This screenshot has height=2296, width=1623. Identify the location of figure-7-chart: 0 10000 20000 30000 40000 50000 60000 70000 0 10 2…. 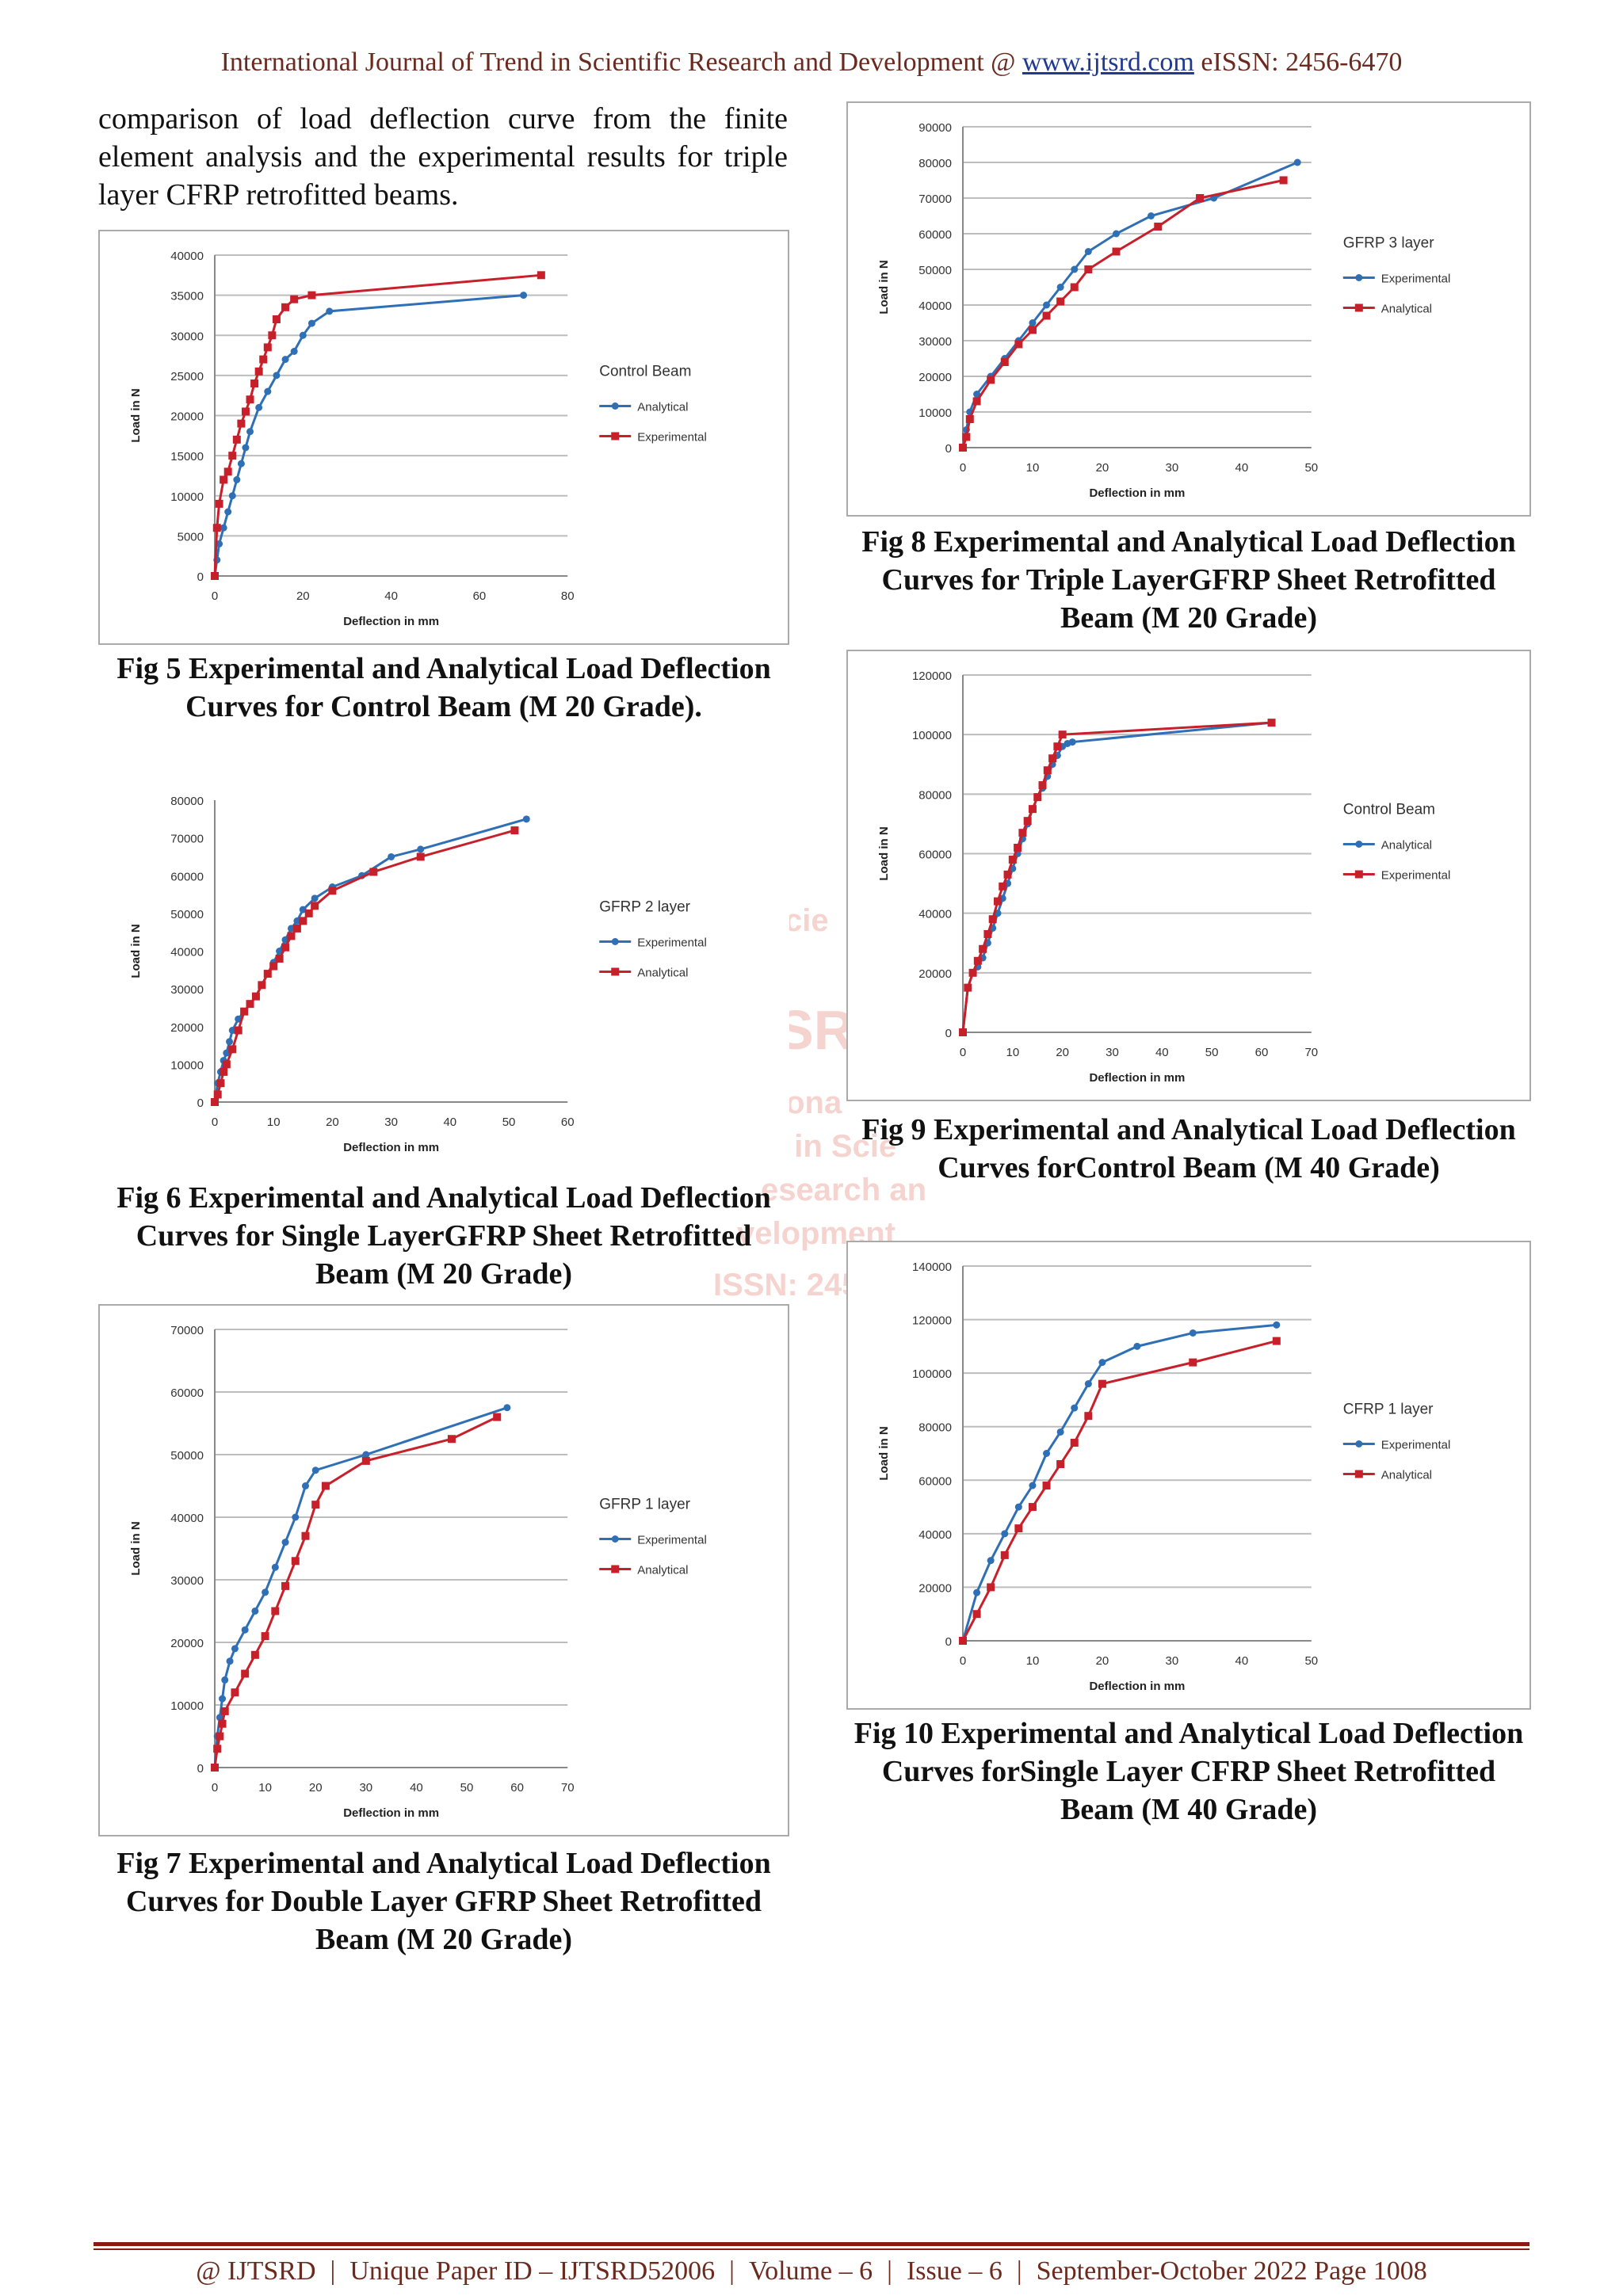
(443, 1570).